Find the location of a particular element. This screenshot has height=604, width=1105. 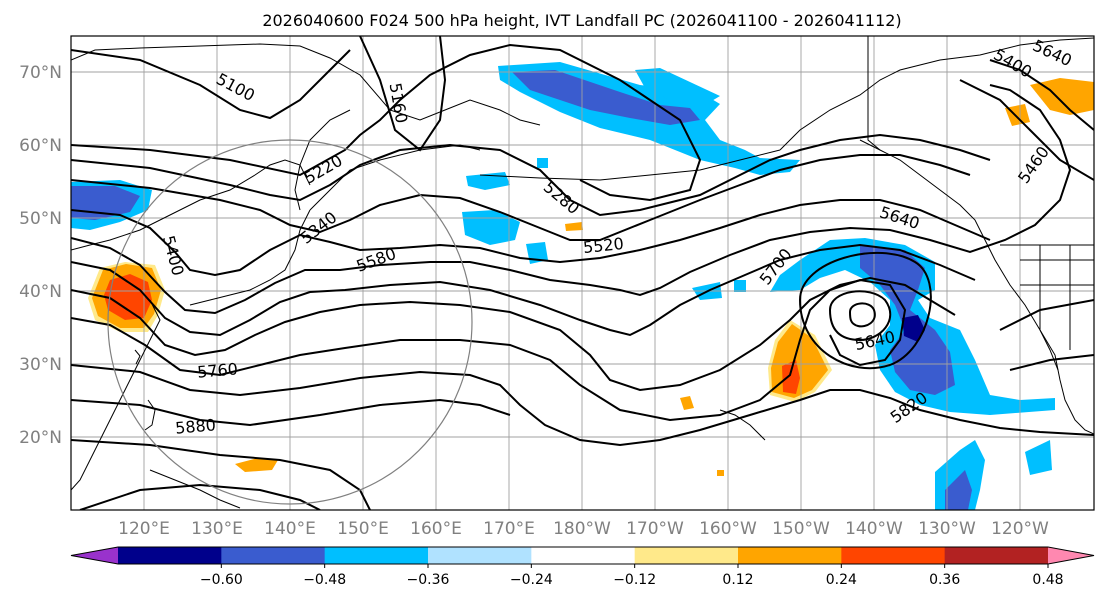

lat-label: 40°N is located at coordinates (40, 292).